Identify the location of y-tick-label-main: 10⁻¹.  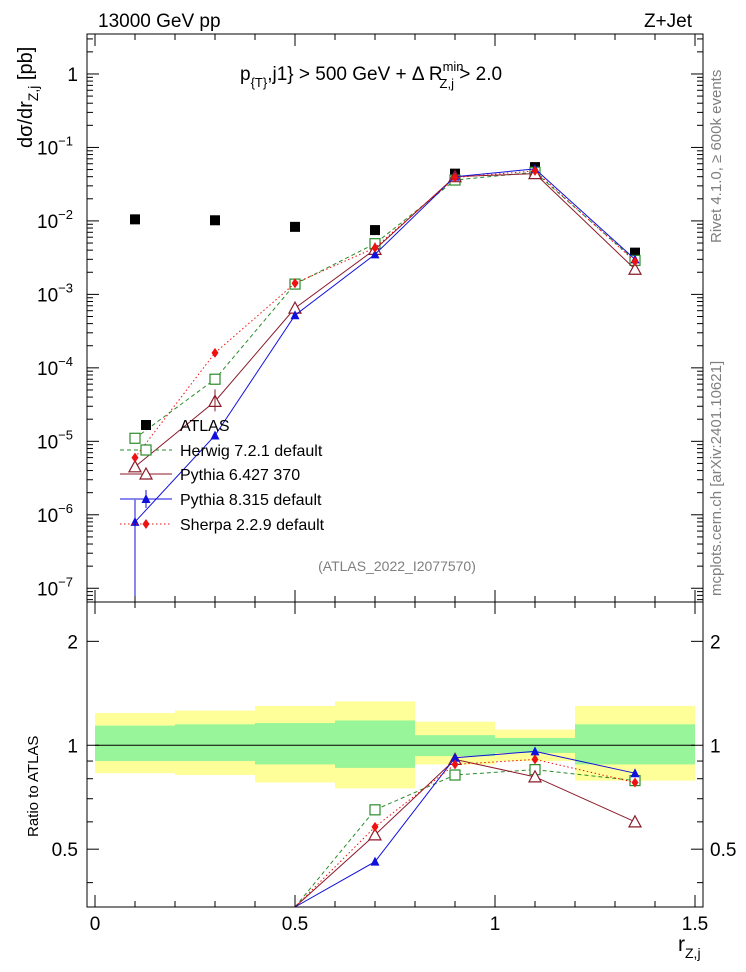
(55, 146).